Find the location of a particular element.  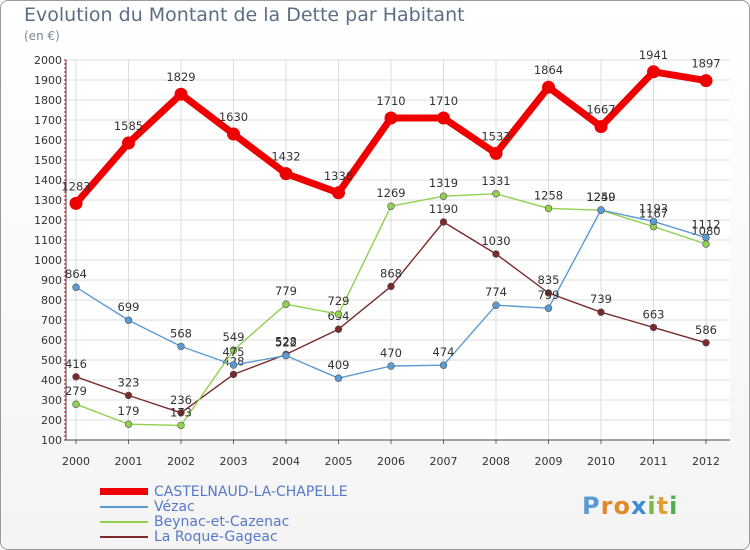

y-tick-label: 700 is located at coordinates (51, 320).